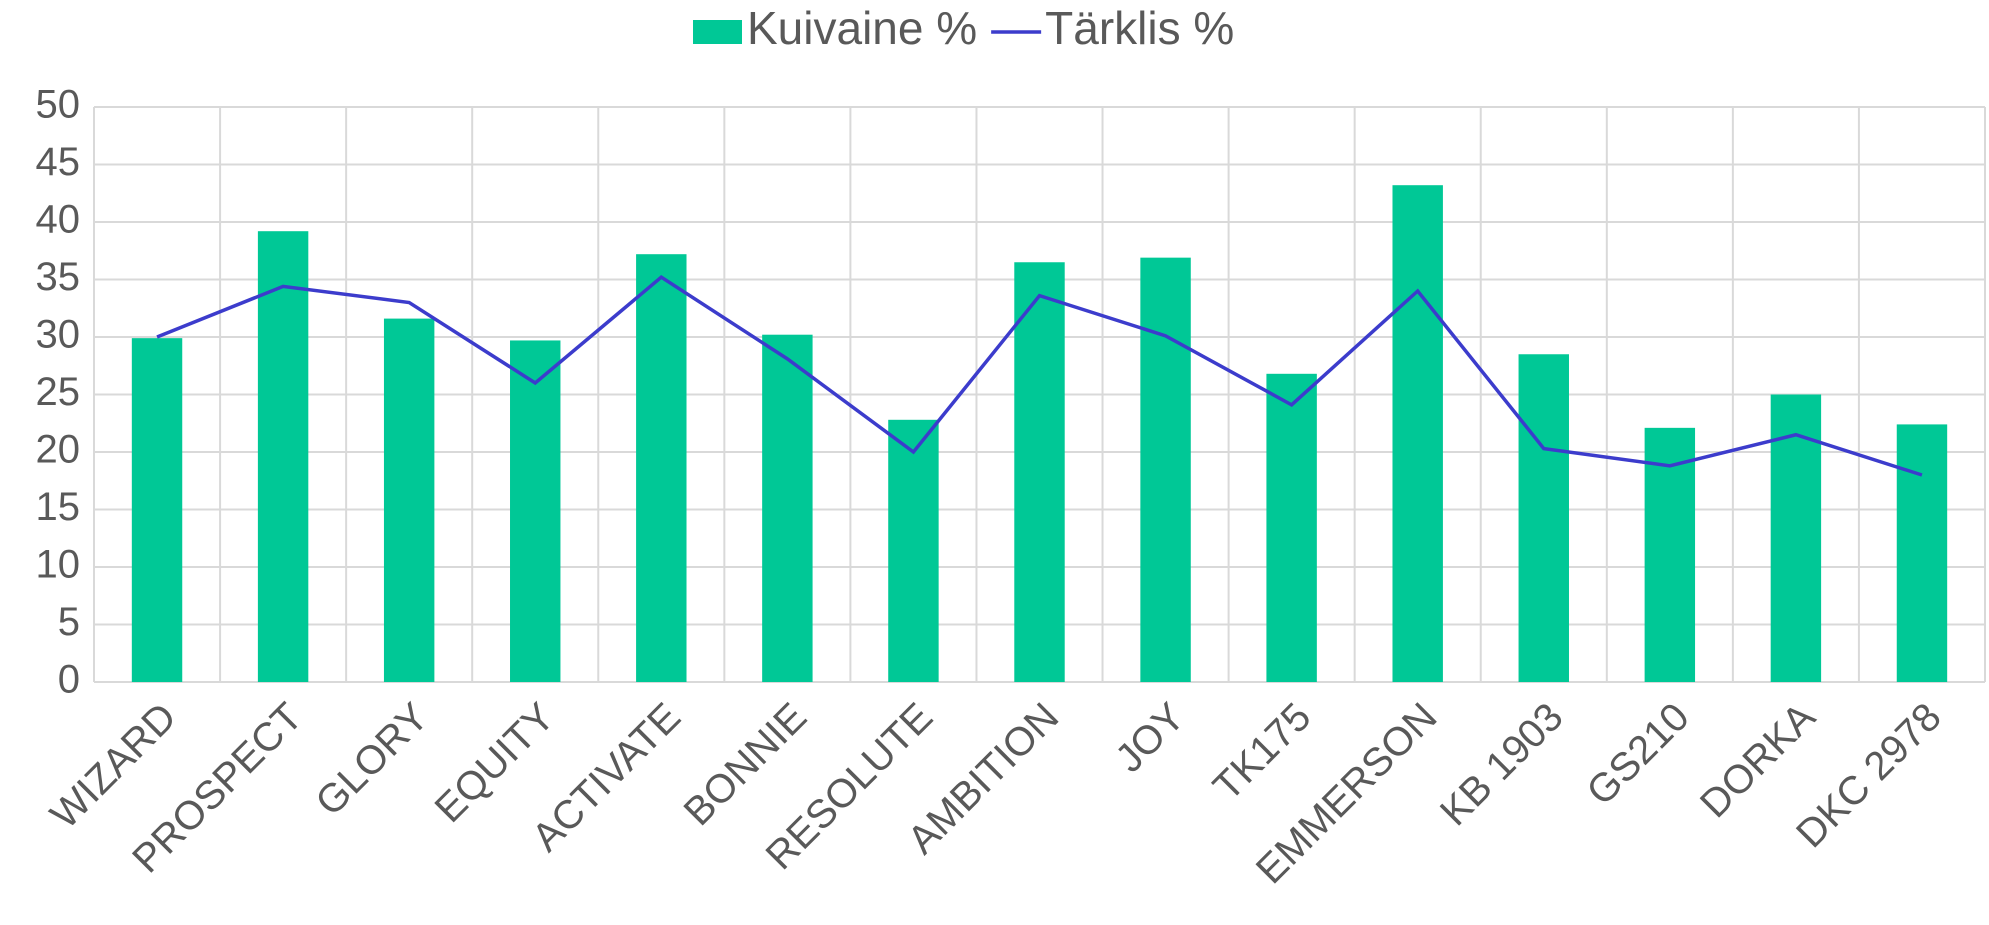  What do you see at coordinates (69, 622) in the screenshot?
I see `y-tick-label: 5` at bounding box center [69, 622].